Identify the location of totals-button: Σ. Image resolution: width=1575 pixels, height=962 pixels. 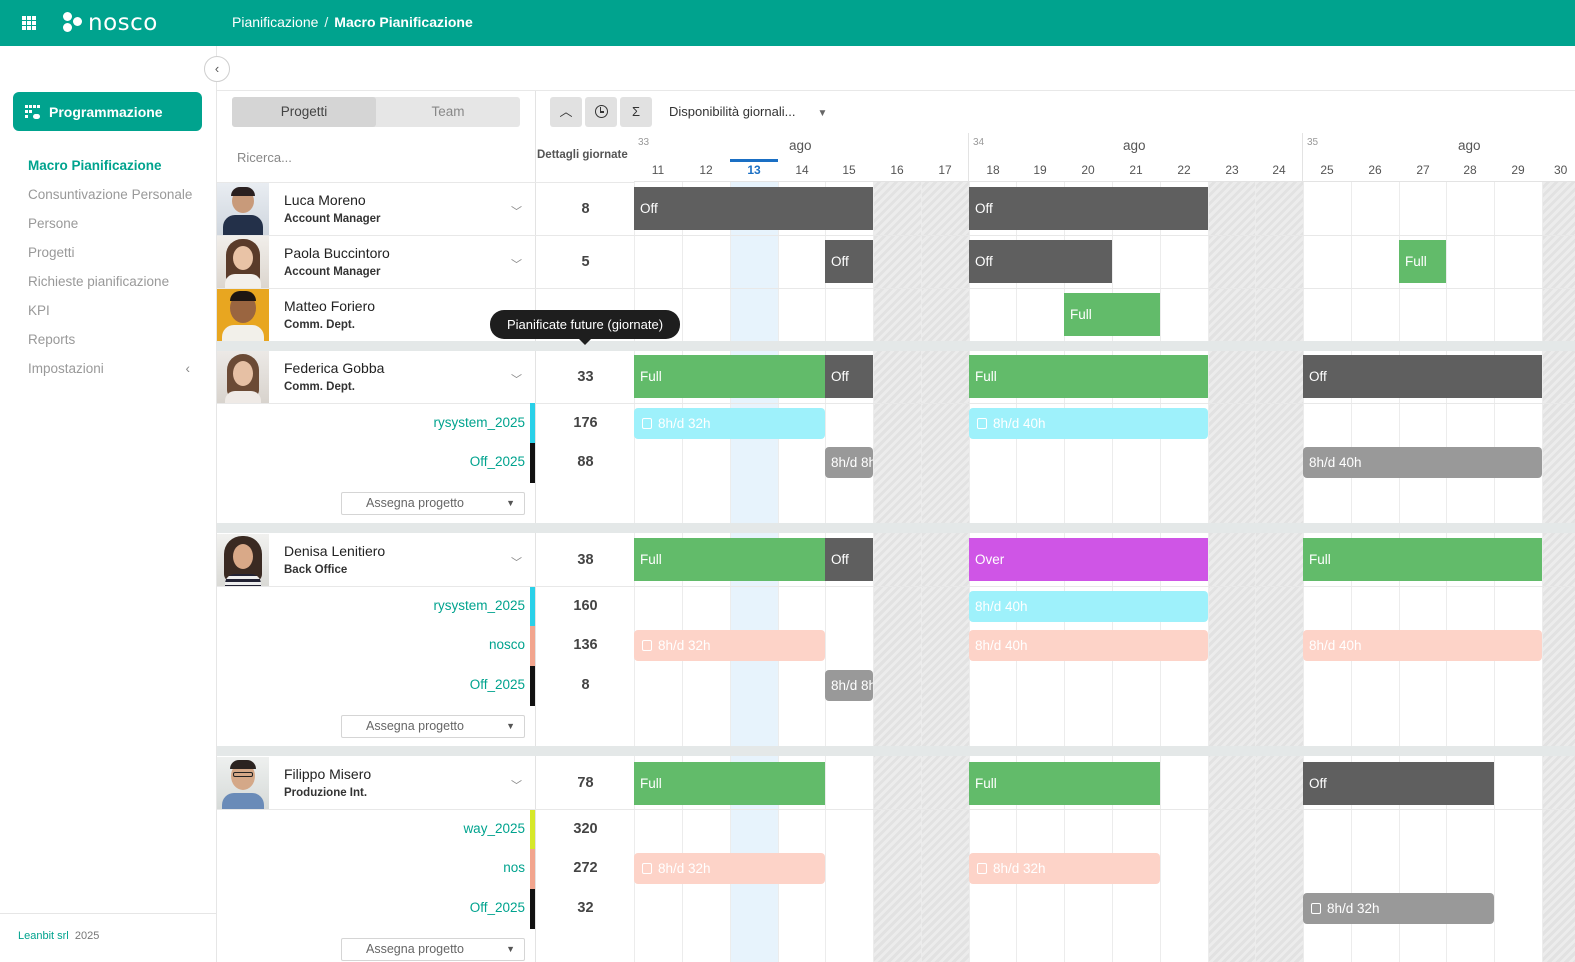
(636, 112).